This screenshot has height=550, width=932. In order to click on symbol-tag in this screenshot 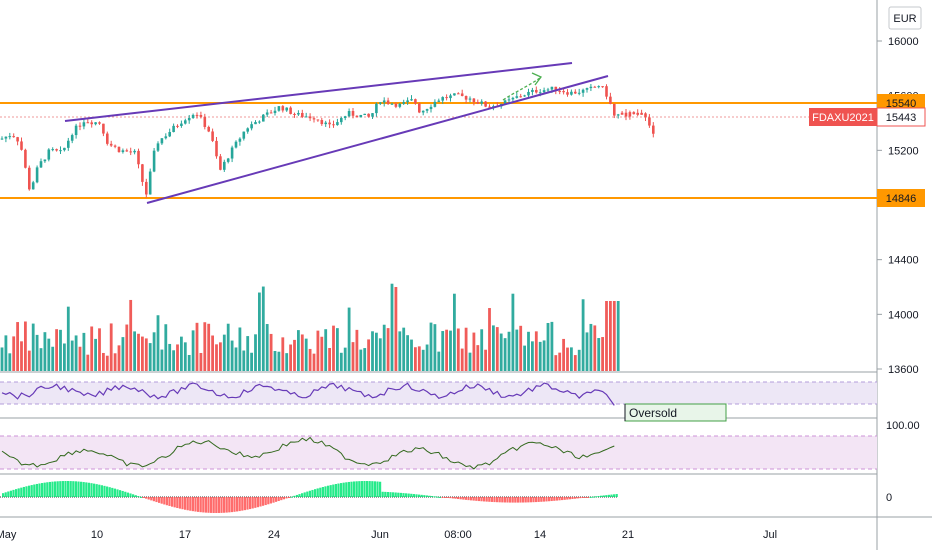, I will do `click(843, 117)`.